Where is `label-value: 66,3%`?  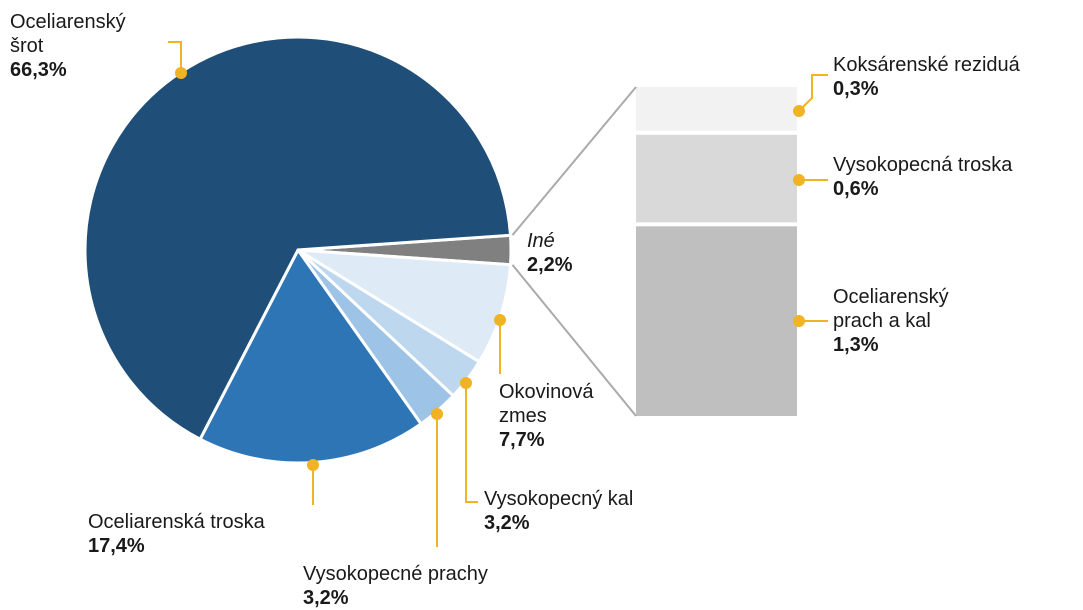 label-value: 66,3% is located at coordinates (38, 70).